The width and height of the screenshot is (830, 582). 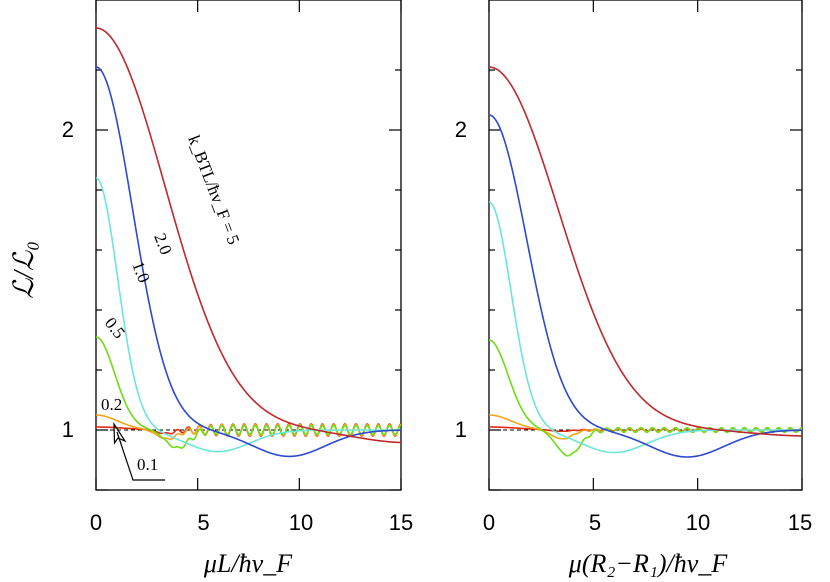 I want to click on right-x-axis-label: μ(R₂−R₁)/ħv_F, so click(x=648, y=563).